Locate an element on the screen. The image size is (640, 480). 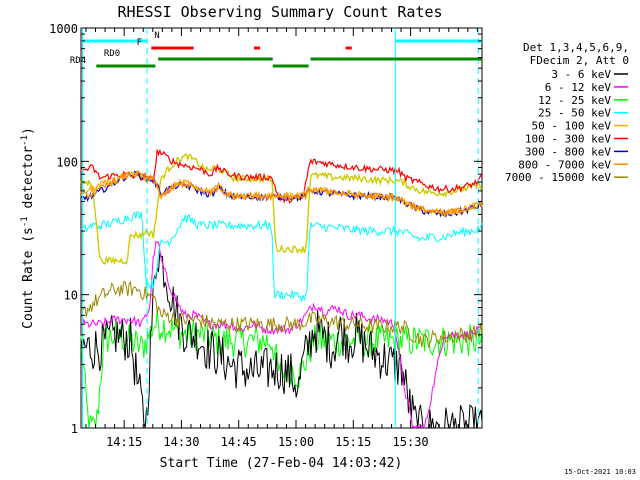
x-tick-label: 14:30 is located at coordinates (181, 442).